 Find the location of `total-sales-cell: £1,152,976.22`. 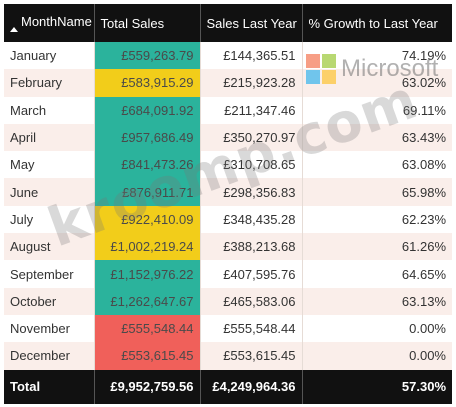

total-sales-cell: £1,152,976.22 is located at coordinates (147, 274).